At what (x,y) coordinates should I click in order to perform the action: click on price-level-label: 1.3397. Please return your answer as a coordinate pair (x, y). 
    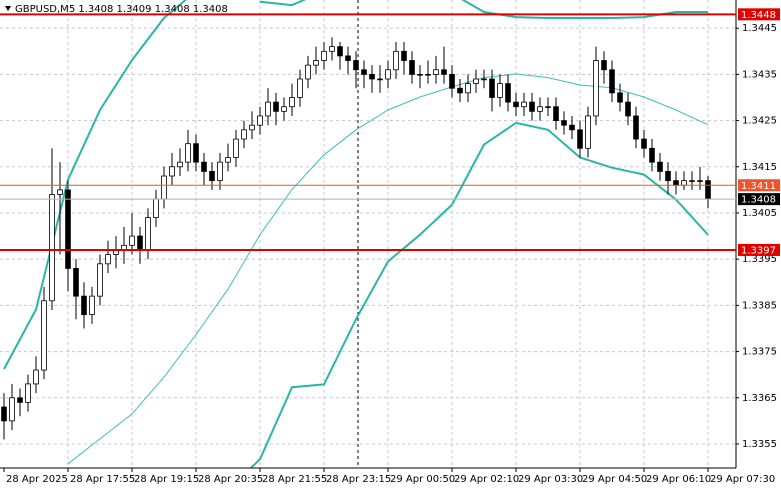
    Looking at the image, I should click on (758, 250).